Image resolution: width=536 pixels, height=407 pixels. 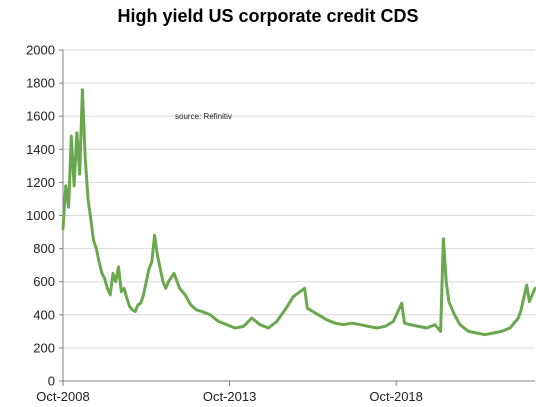 I want to click on source-annotation: source: Refinitiv, so click(x=203, y=116).